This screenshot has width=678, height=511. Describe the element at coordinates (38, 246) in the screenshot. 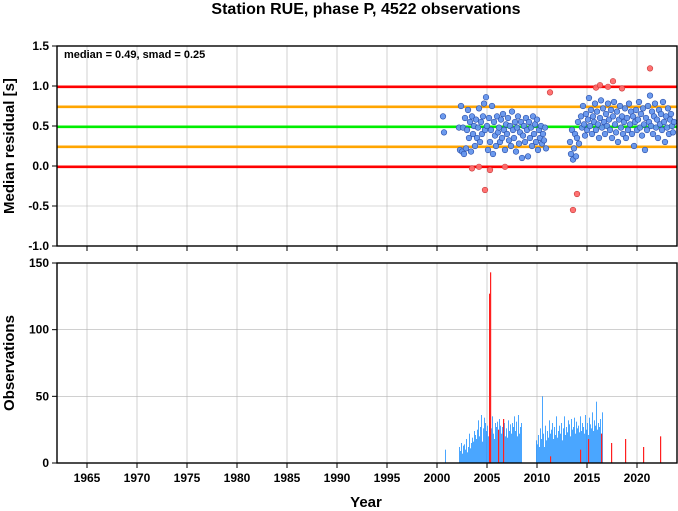

I see `top-y-tick-label: -1.0` at that location.